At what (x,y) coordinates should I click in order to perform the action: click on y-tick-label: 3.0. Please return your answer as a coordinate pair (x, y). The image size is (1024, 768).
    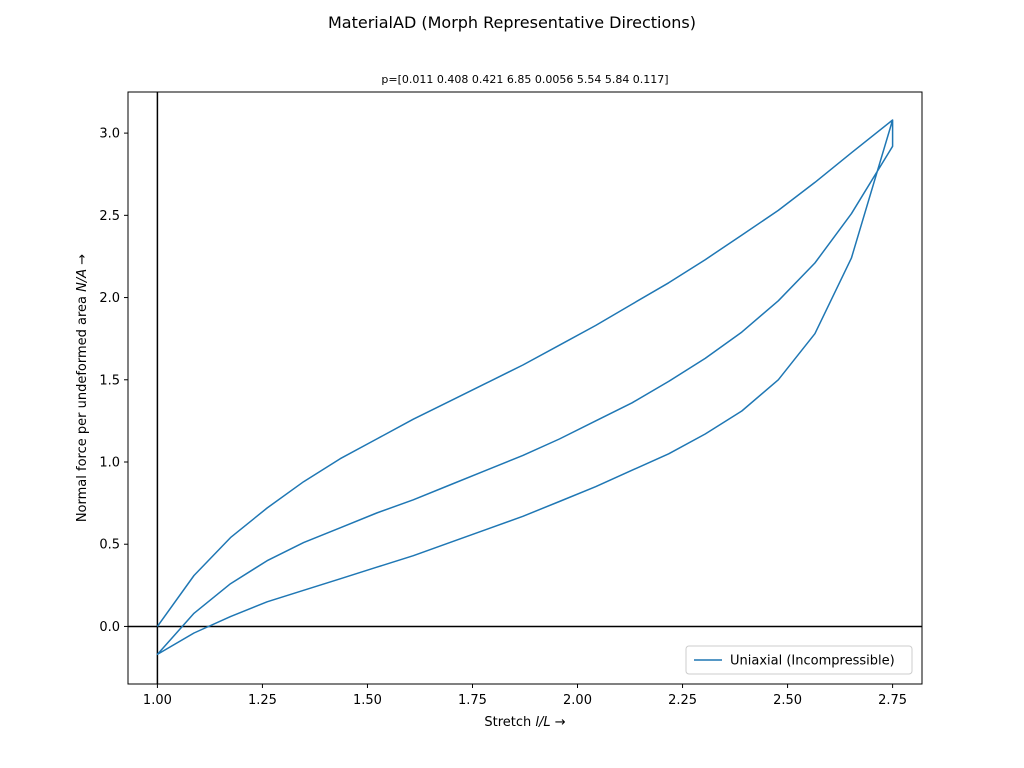
    Looking at the image, I should click on (109, 134).